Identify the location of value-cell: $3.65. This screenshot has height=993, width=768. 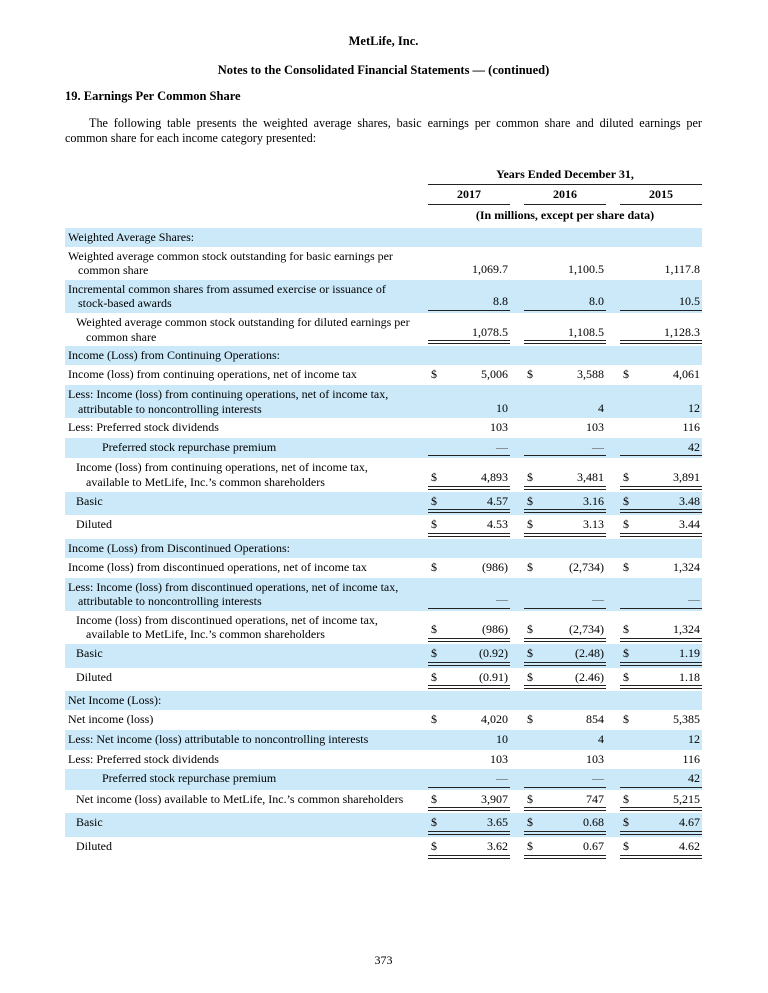
(469, 825).